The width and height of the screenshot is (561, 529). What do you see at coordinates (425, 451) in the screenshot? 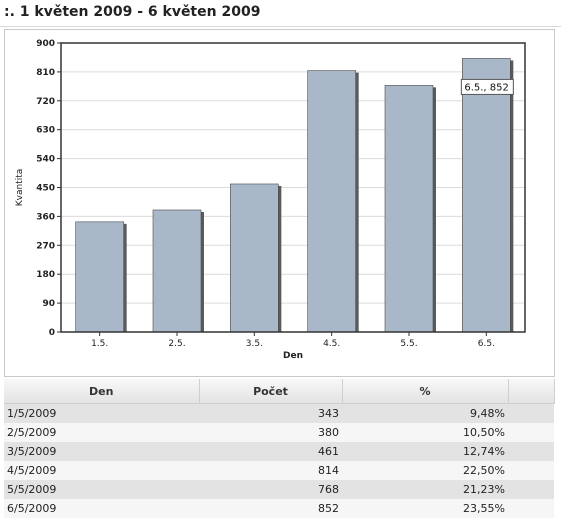
I see `cell-percent: 12,74%` at bounding box center [425, 451].